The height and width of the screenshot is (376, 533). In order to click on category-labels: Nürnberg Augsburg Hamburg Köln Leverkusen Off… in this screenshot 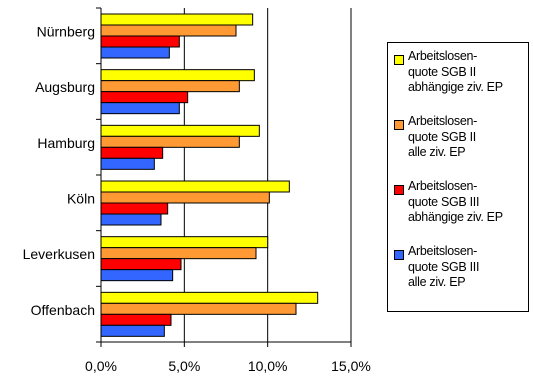, I will do `click(59, 171)`.